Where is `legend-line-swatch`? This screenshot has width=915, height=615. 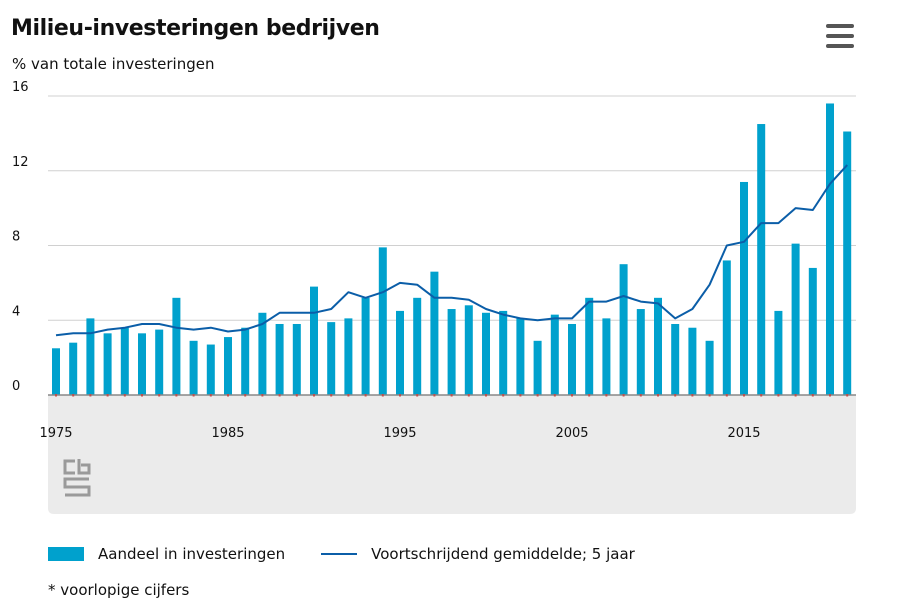 legend-line-swatch is located at coordinates (339, 554).